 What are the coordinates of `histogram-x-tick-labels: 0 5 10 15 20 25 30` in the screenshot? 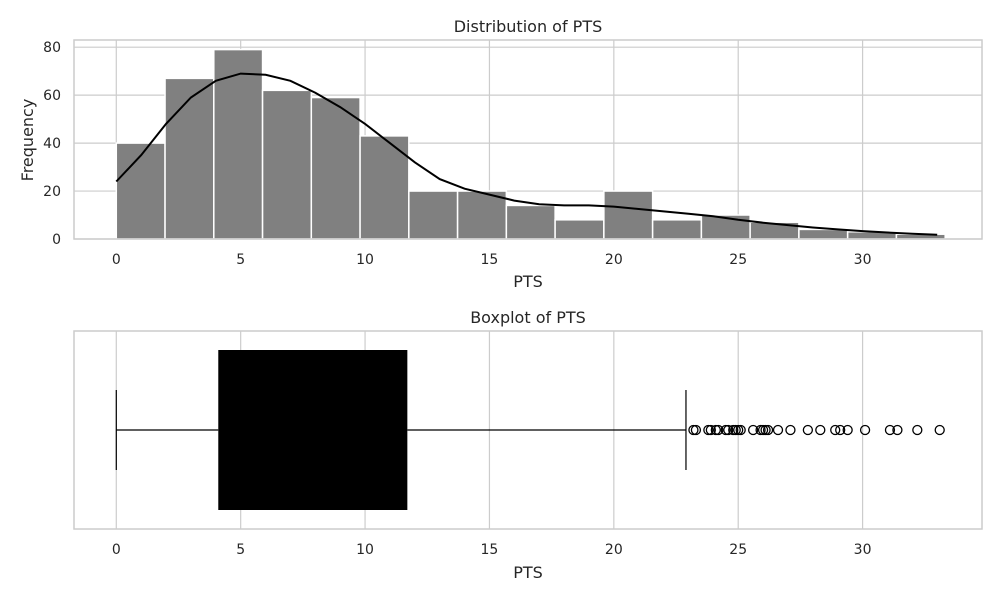 It's located at (492, 260).